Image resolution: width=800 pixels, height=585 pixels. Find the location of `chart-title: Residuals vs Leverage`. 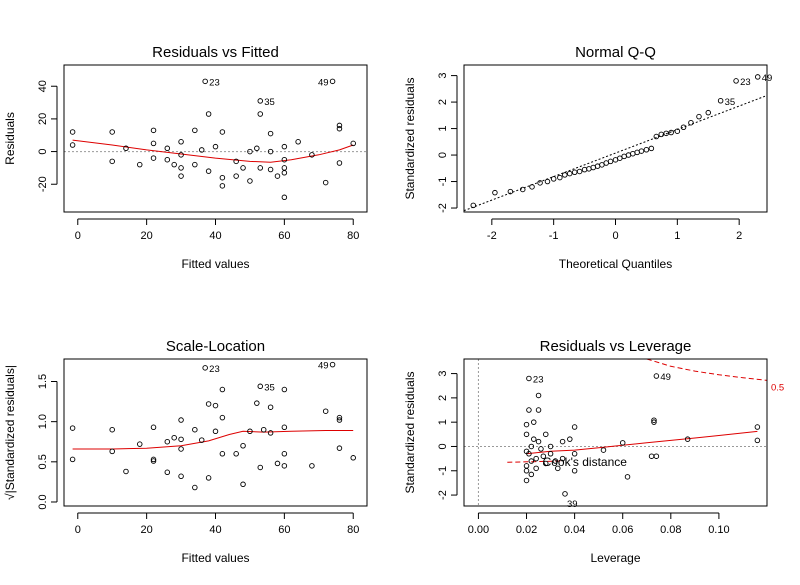

chart-title: Residuals vs Leverage is located at coordinates (616, 346).